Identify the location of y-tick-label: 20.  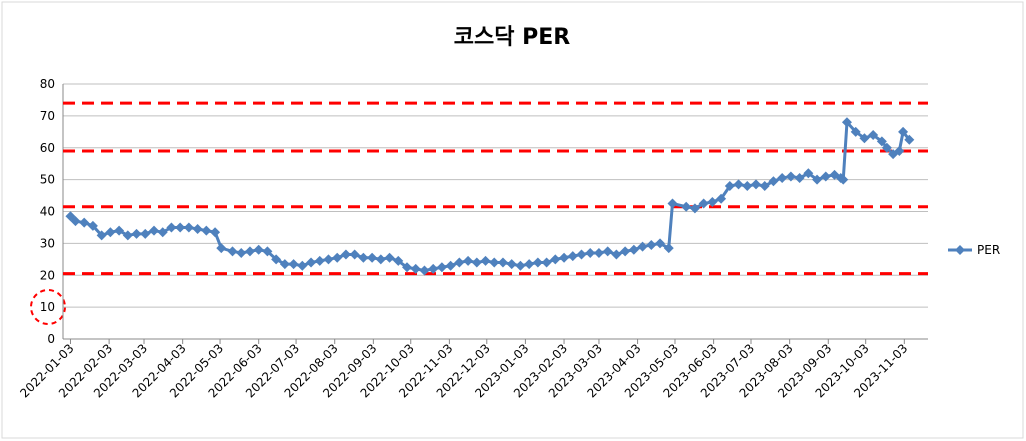
(47, 275).